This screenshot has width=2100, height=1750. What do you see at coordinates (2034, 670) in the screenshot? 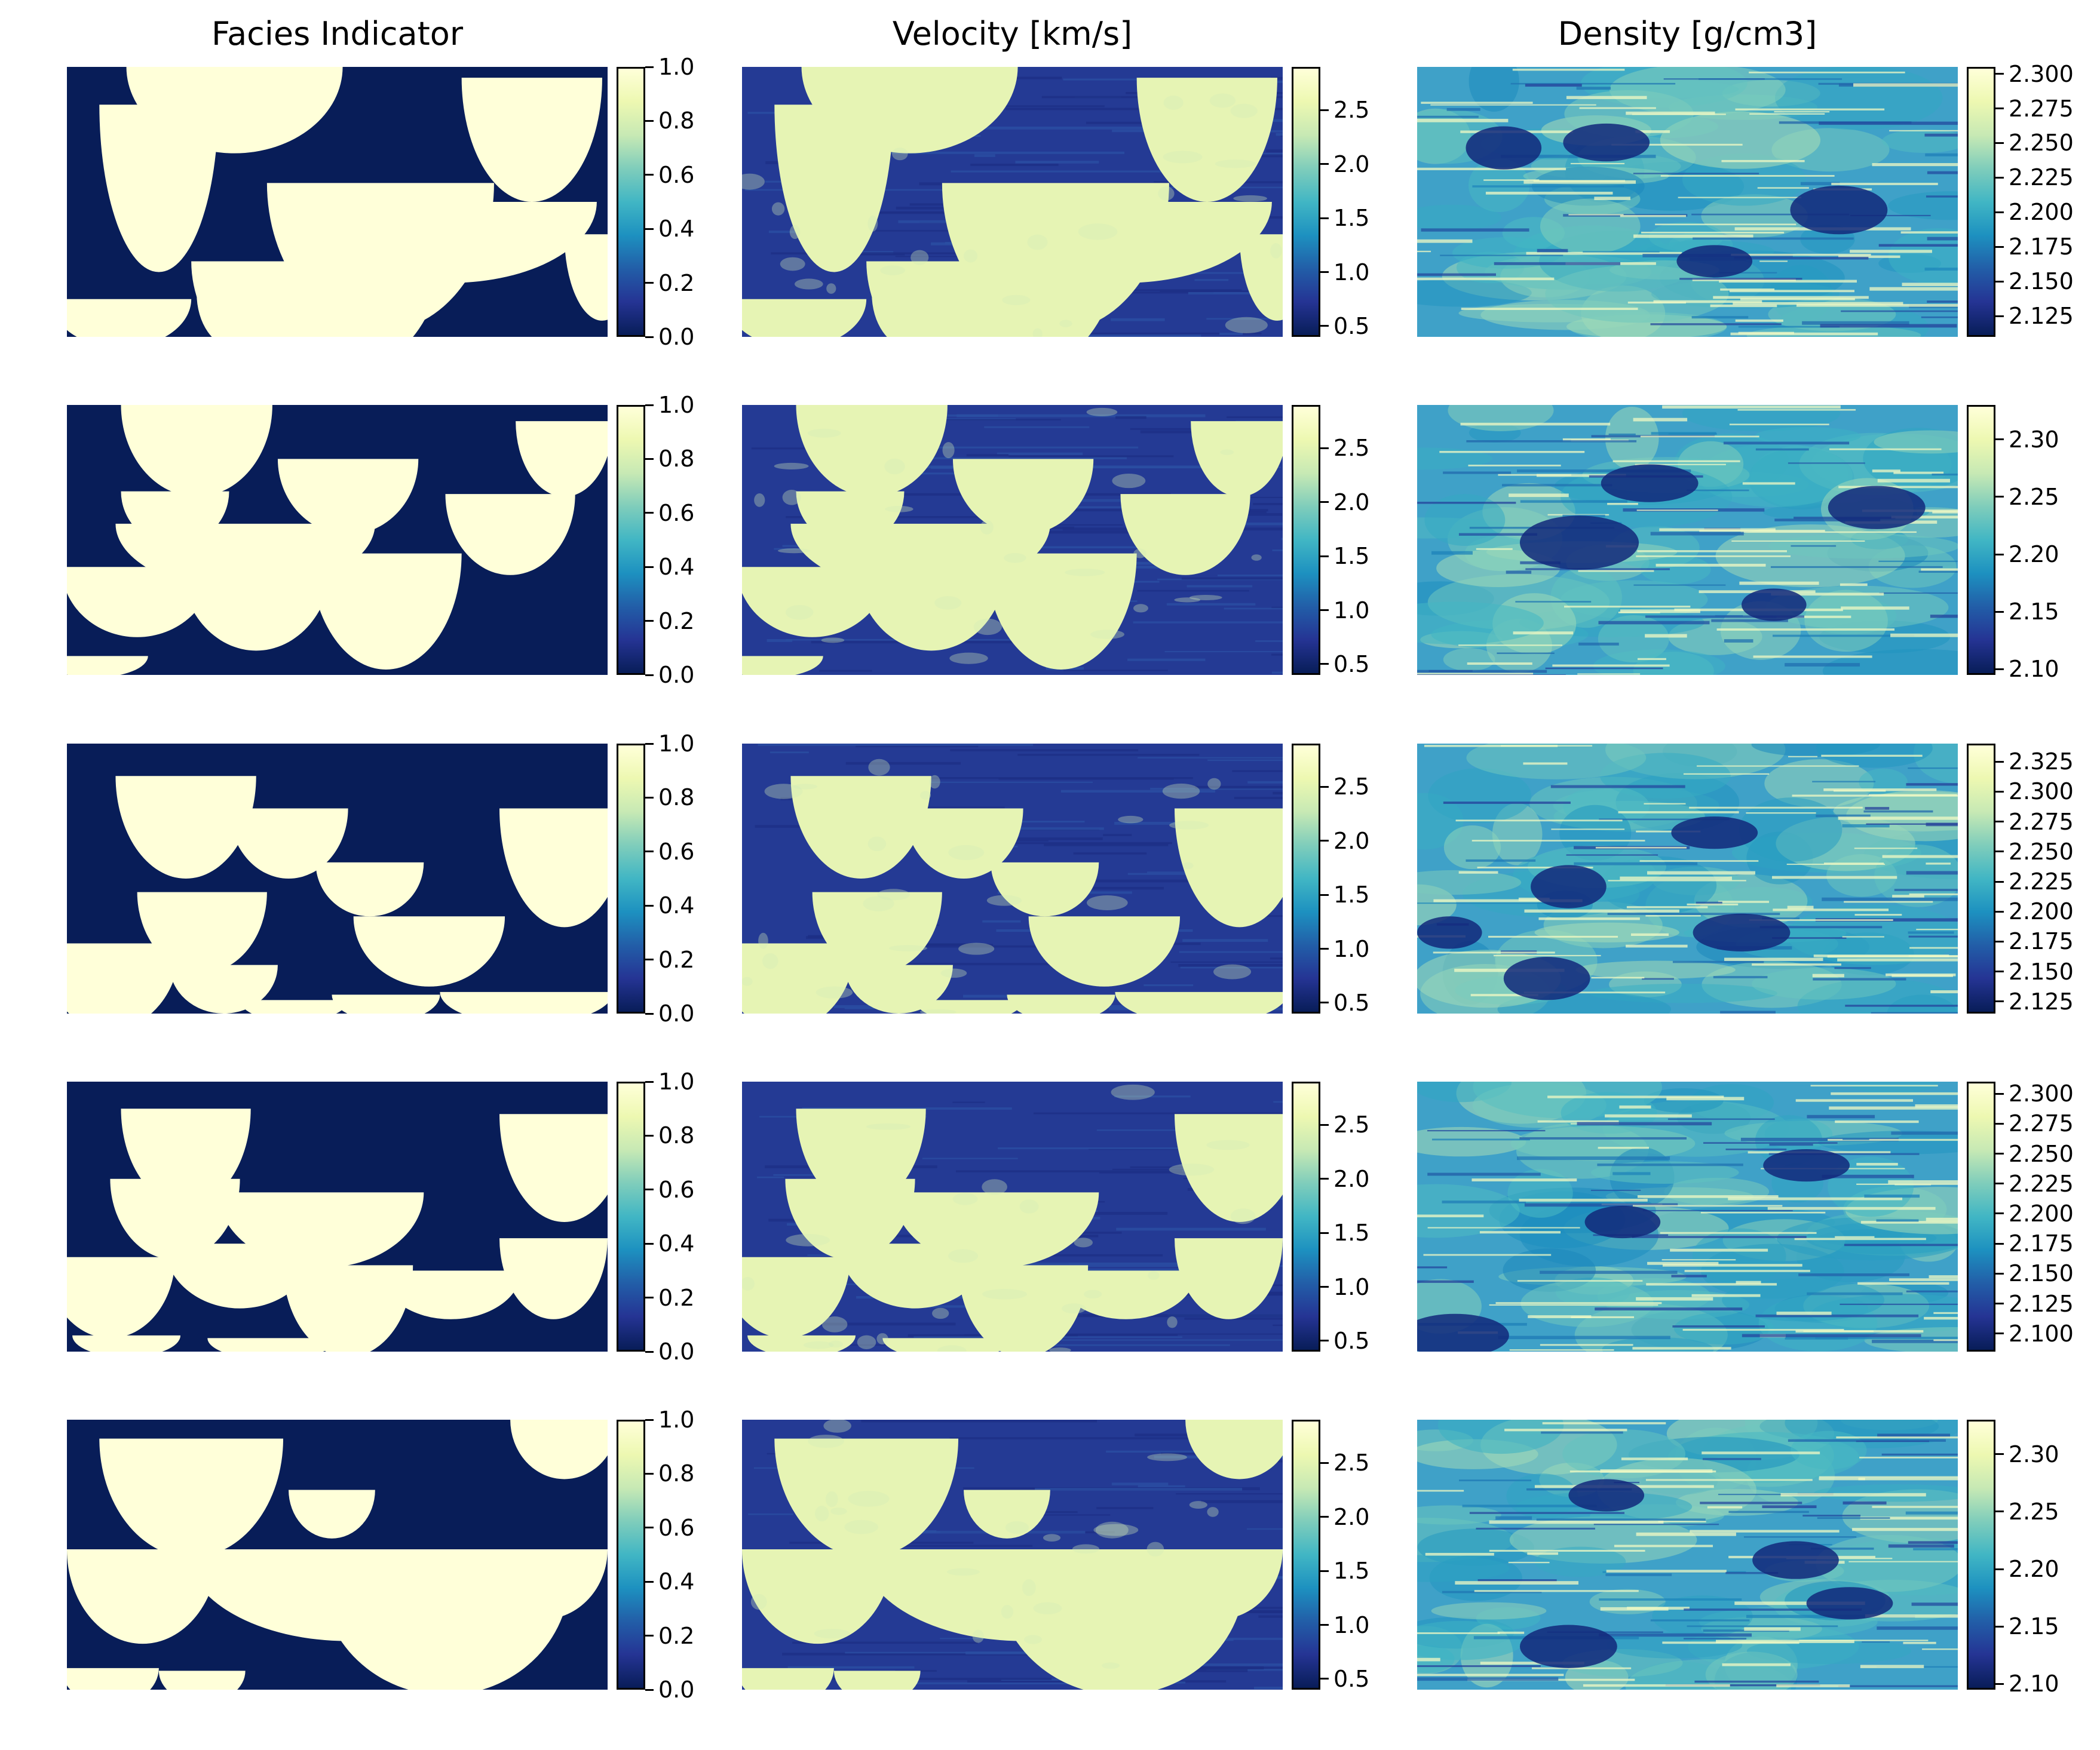
I see `colorbar-tick-label: 2.10` at bounding box center [2034, 670].